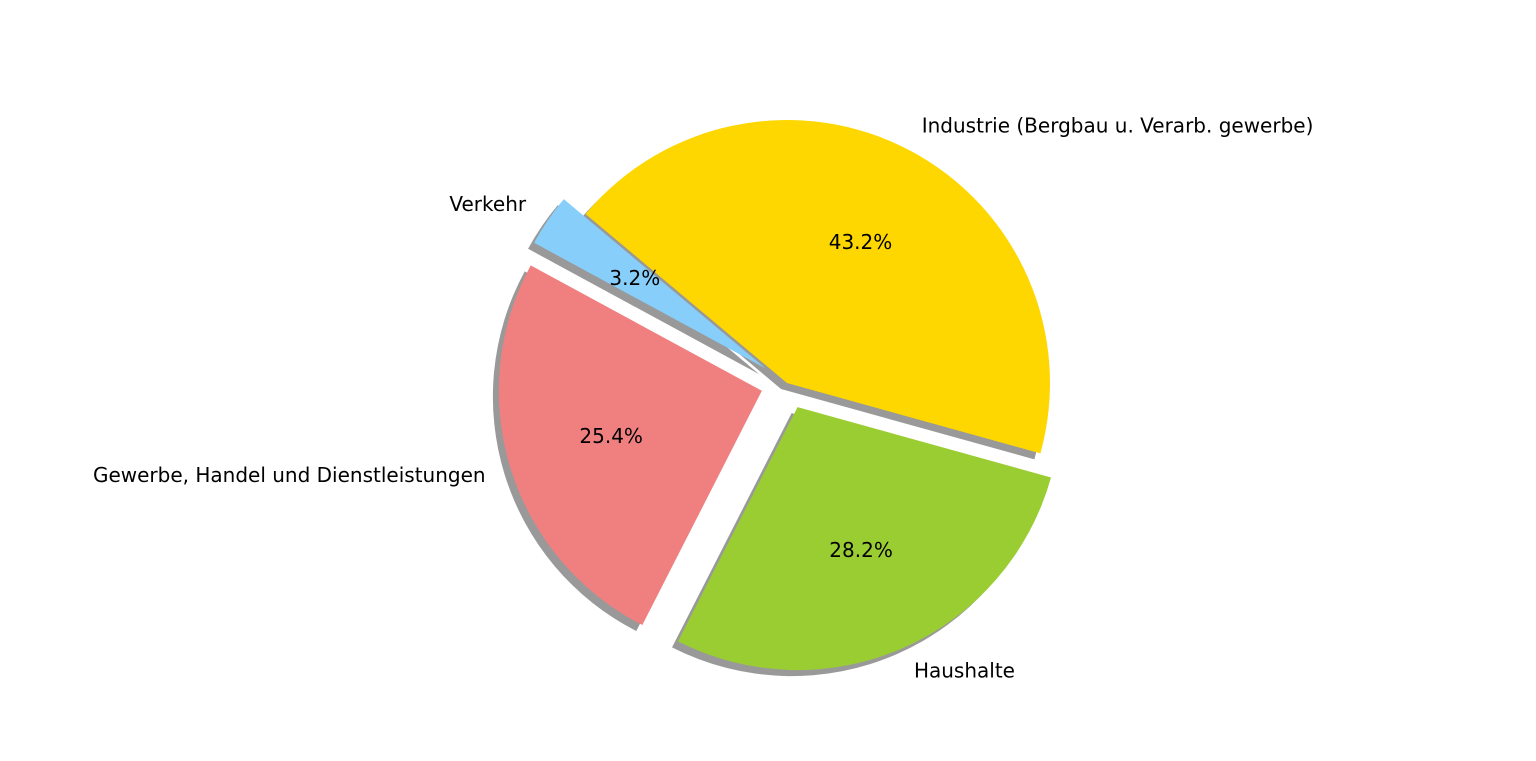 Image resolution: width=1536 pixels, height=761 pixels. I want to click on slice-label-haushalte: Haushalte, so click(964, 670).